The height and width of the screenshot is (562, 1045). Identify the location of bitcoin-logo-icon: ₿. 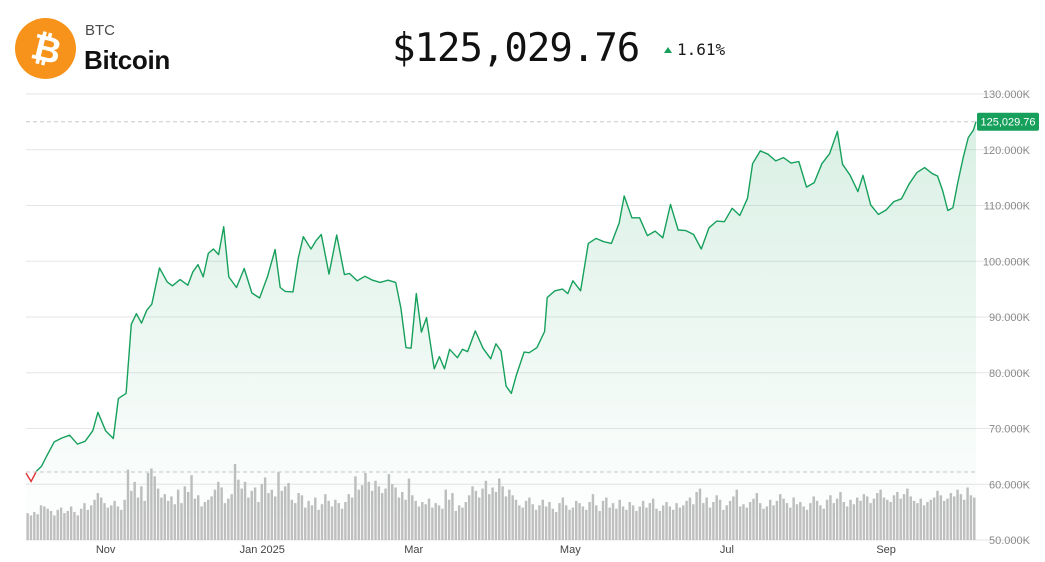
(45, 48).